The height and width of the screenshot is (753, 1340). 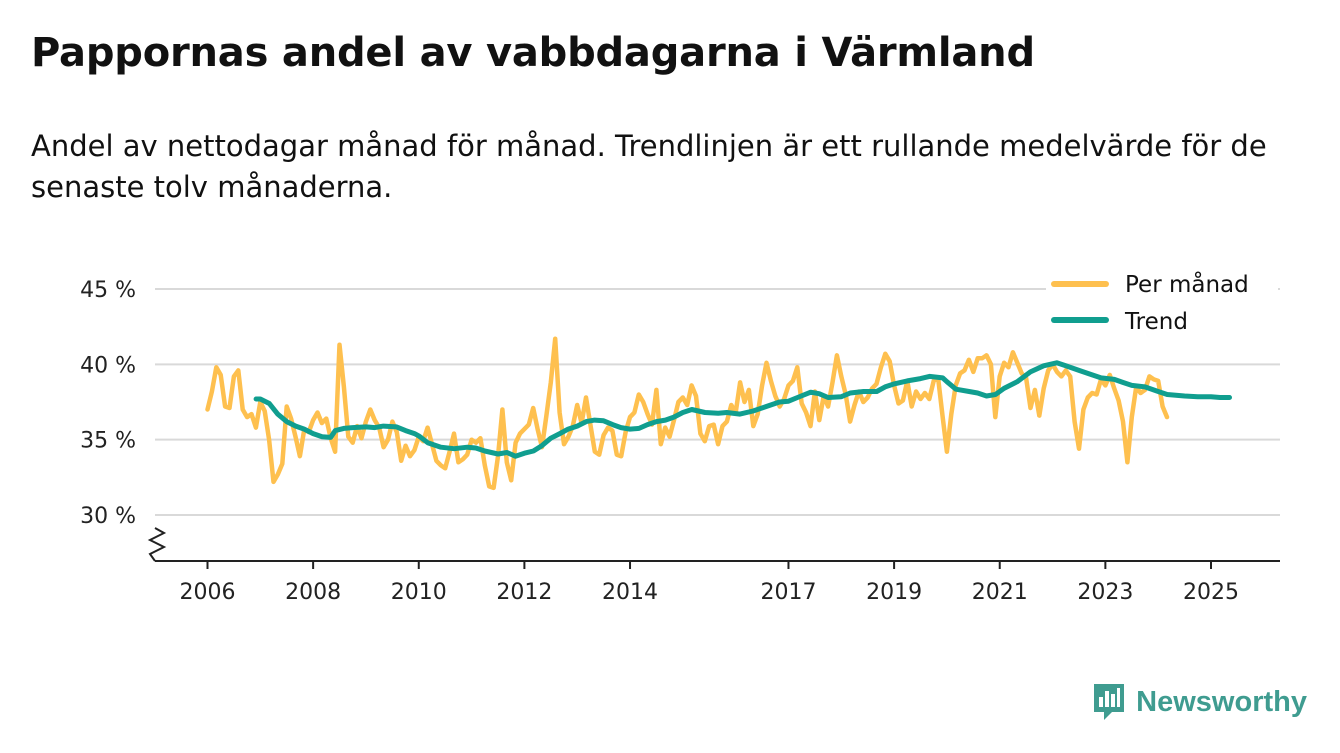 I want to click on x-axis: 2006 2008 2010 2012 2014 2017 2019 2021 2023 2025, so click(x=713, y=566).